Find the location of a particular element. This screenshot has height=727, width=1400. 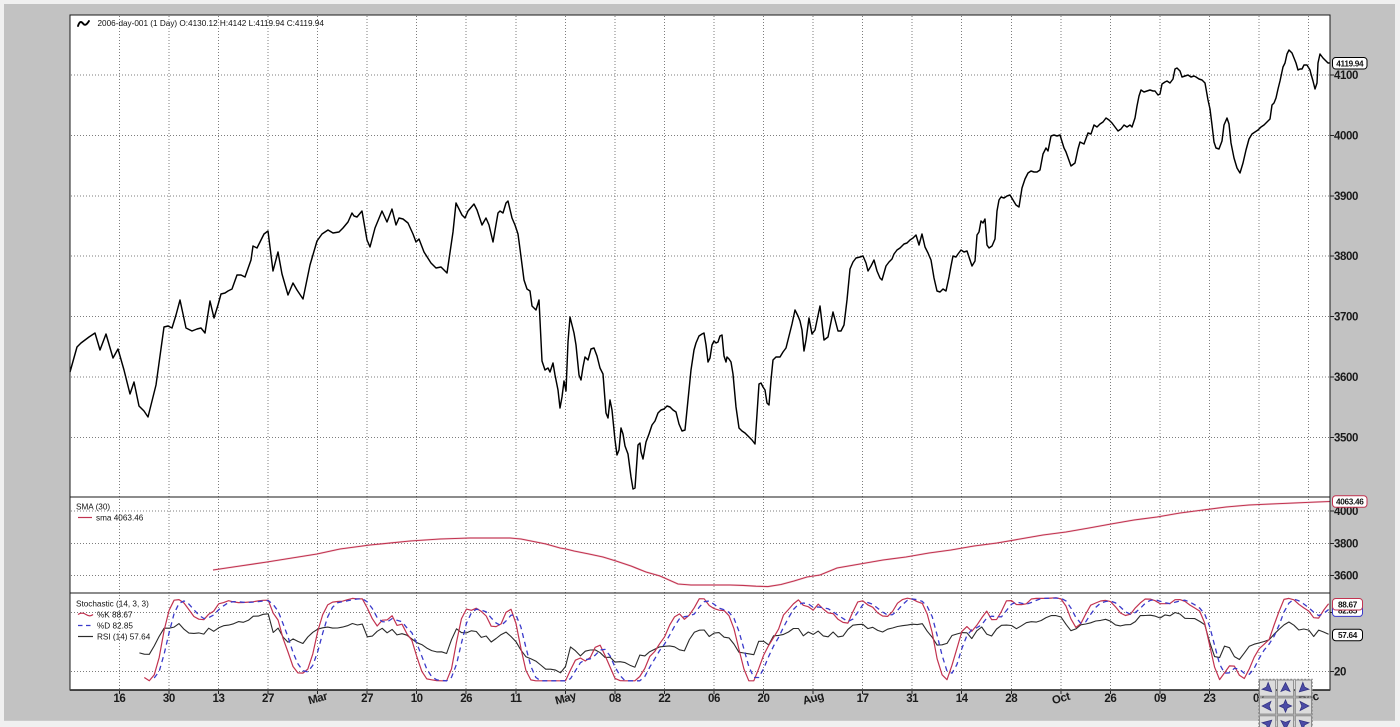

svg-text: 88.67 is located at coordinates (1348, 604).